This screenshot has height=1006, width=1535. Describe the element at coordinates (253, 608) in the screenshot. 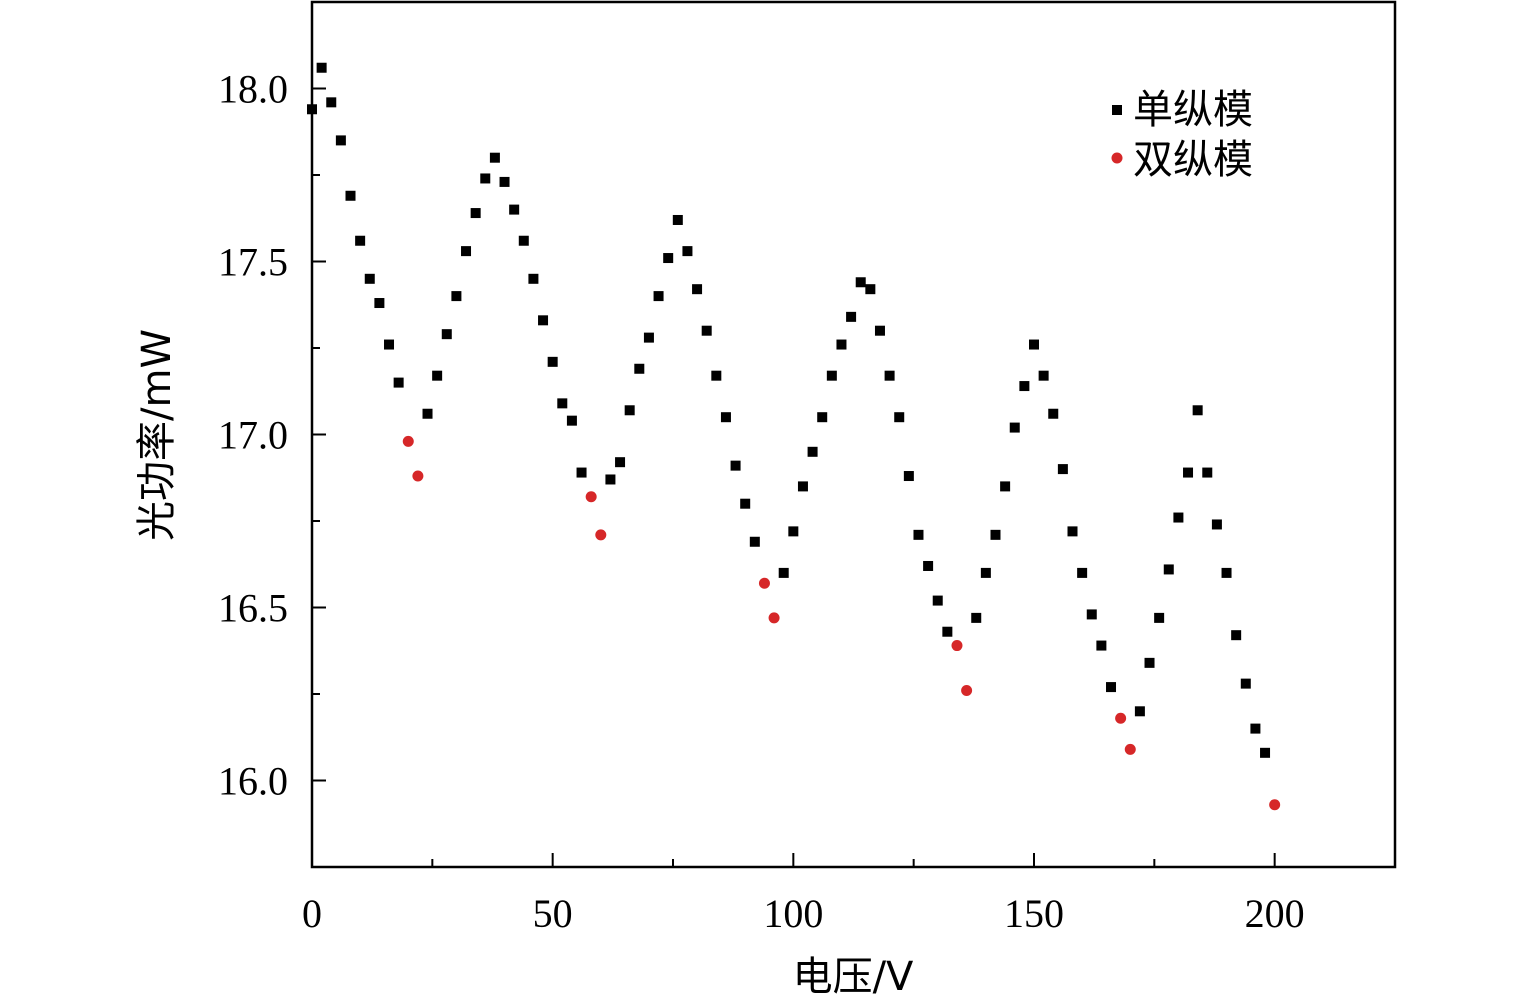

I see `y-tick-label: 16.5` at that location.